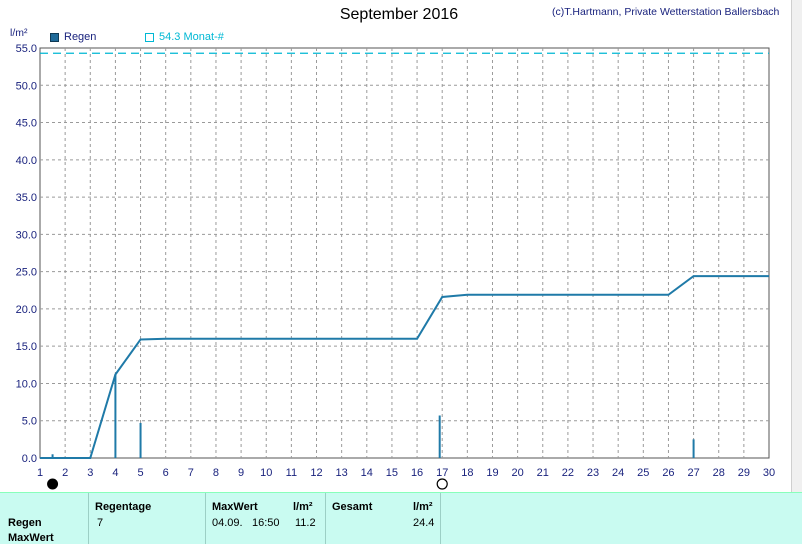  Describe the element at coordinates (191, 37) in the screenshot. I see `legend-avg-label: 54.3 Monat-#` at that location.